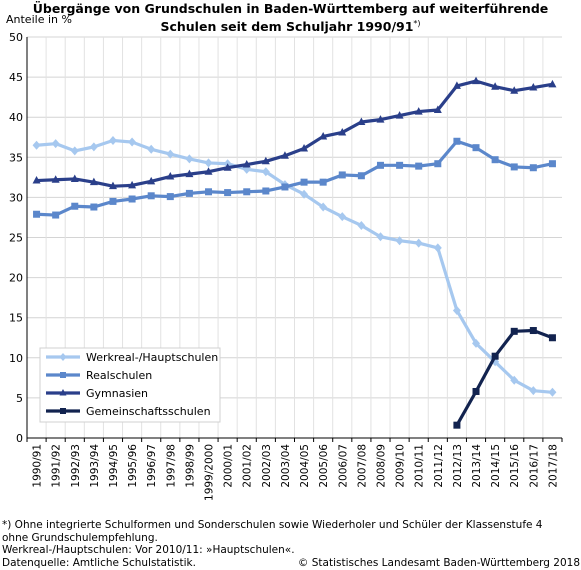 The image size is (581, 570). What do you see at coordinates (152, 466) in the screenshot?
I see `x-tick-label: 1996/97` at bounding box center [152, 466].